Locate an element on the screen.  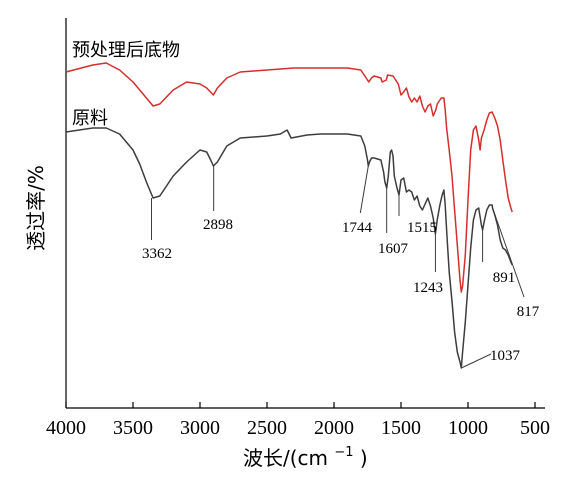
annotation-label-891: 891 is located at coordinates (504, 278).